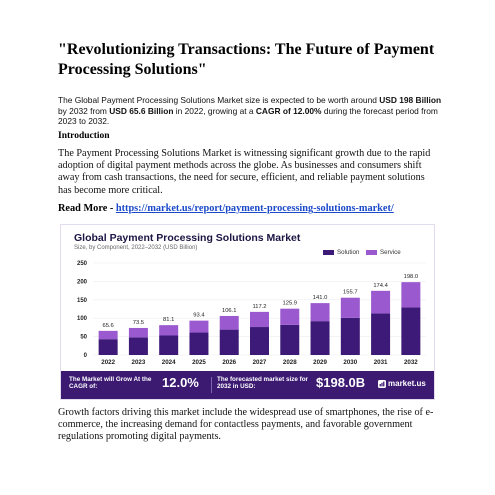 Image resolution: width=495 pixels, height=495 pixels. I want to click on data-label: 125.9, so click(290, 304).